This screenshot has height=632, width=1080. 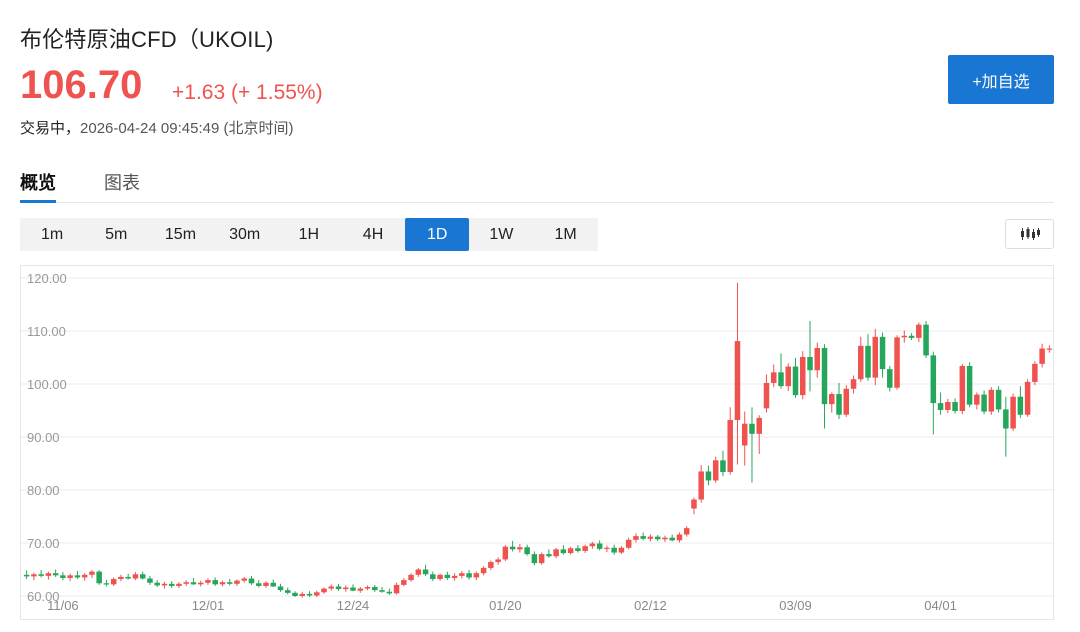 I want to click on x-tick-label: 01/20, so click(x=505, y=605).